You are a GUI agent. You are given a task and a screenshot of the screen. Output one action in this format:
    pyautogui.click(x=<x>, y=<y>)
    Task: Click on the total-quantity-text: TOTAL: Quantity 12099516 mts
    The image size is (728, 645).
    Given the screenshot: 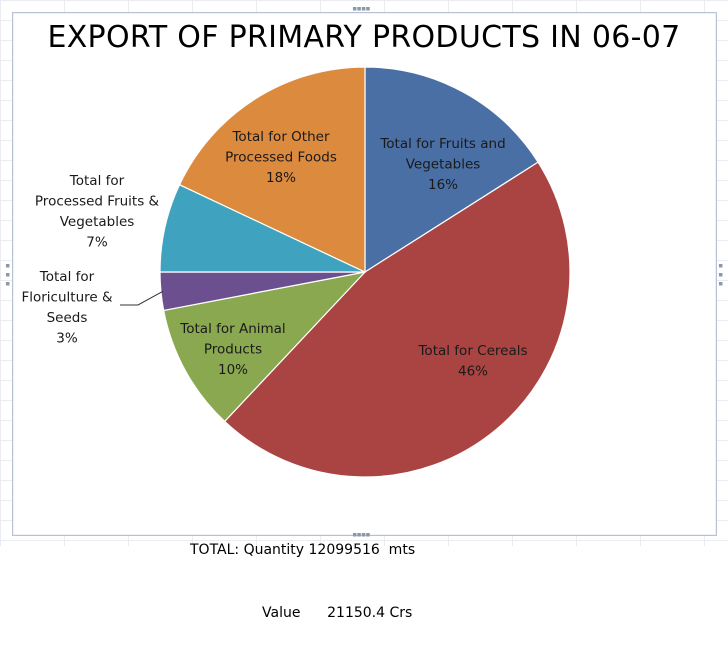 What is the action you would take?
    pyautogui.click(x=303, y=550)
    